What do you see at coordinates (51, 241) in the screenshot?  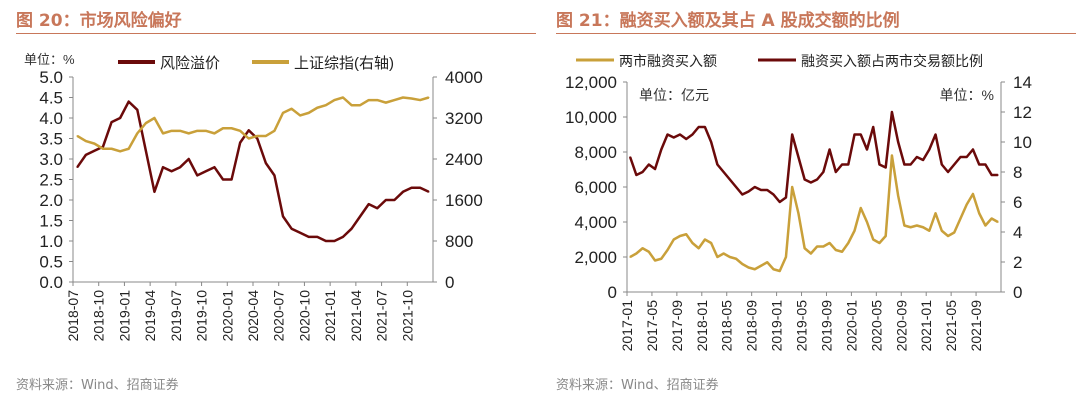 I see `y-tick-label: 1.0` at bounding box center [51, 241].